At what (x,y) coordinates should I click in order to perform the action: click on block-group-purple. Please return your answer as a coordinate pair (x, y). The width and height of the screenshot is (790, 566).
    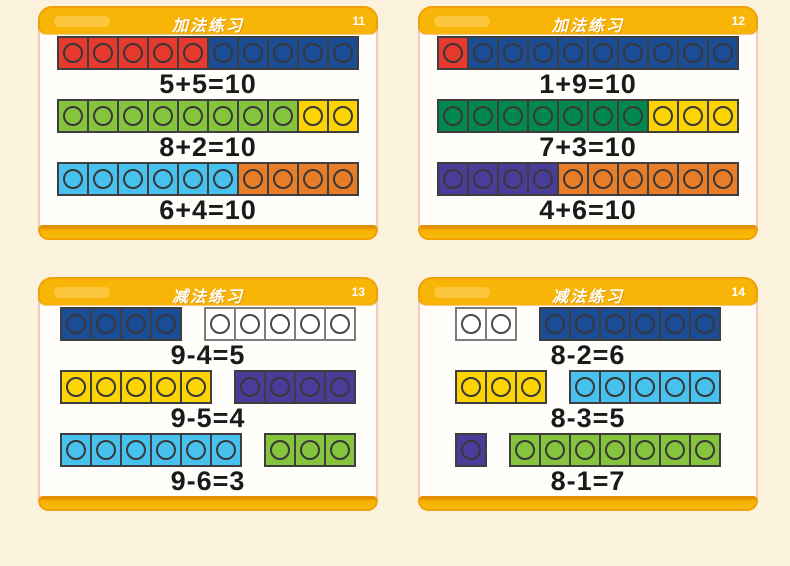
    Looking at the image, I should click on (471, 450).